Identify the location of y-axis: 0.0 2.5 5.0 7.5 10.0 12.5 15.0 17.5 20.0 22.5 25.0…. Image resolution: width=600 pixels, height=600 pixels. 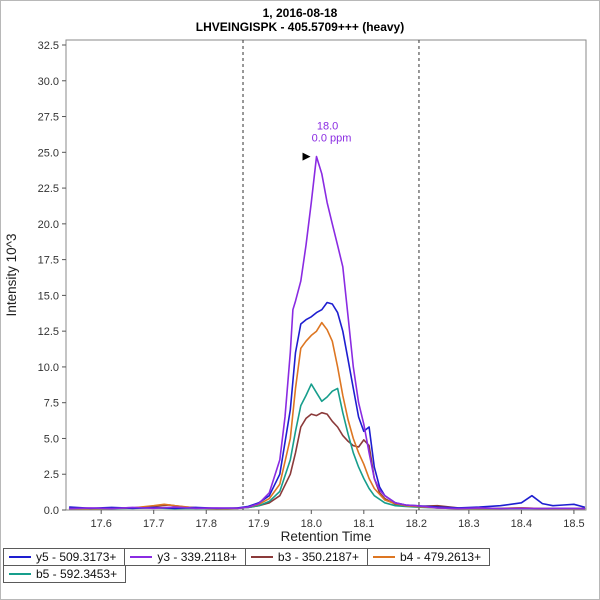
(52, 278).